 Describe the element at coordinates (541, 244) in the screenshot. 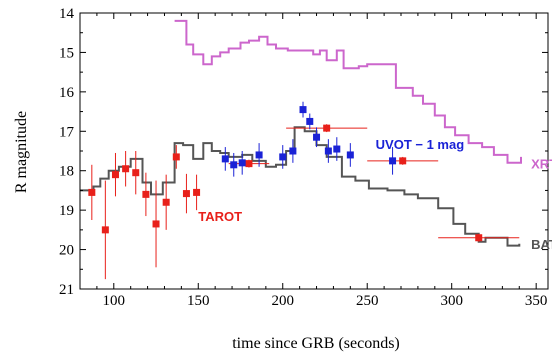

I see `bat-label: BAT` at that location.